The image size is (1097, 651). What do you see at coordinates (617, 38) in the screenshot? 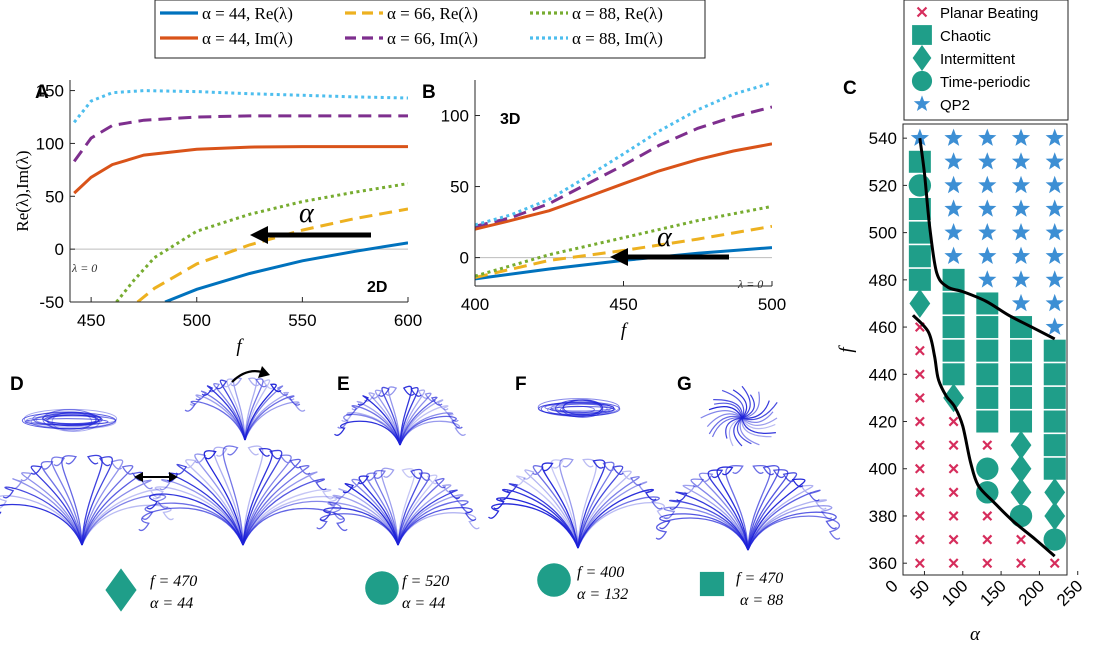
I see `top-legend-label: α = 88, Im(λ)` at bounding box center [617, 38].